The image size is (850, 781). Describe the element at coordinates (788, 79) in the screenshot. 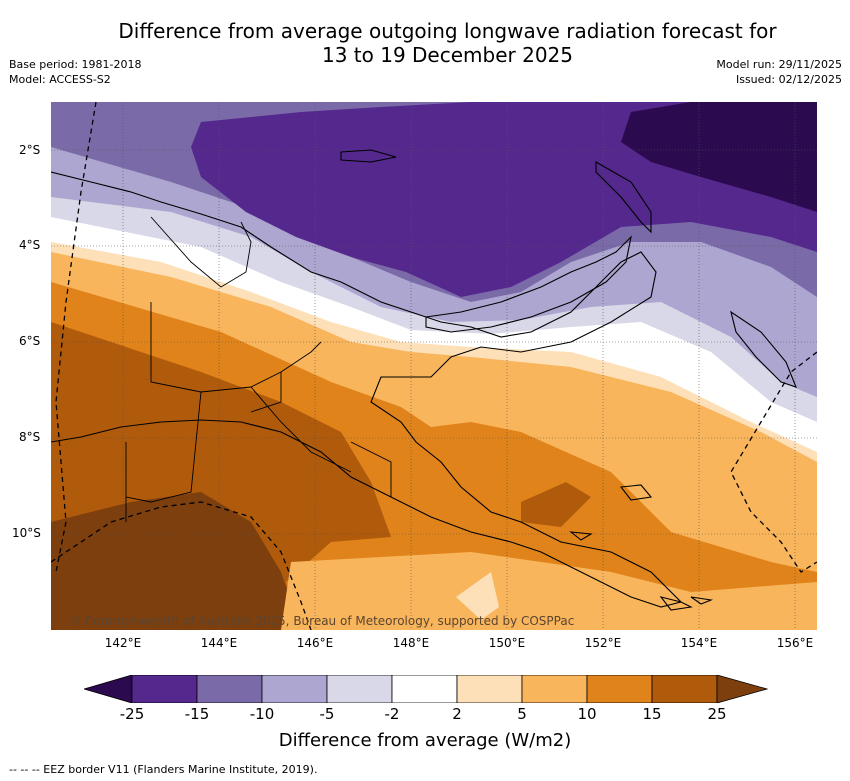

I see `issued-date: Issued: 02/12/2025` at that location.